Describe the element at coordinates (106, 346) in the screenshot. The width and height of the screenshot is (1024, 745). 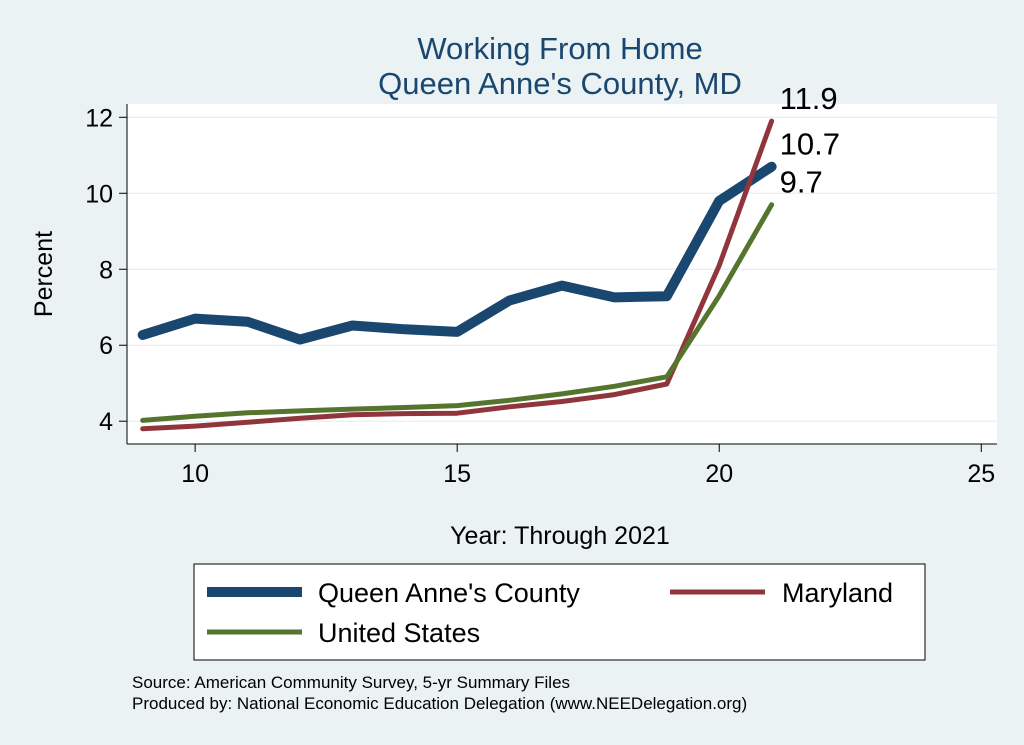
I see `y-tick-label: 6` at that location.